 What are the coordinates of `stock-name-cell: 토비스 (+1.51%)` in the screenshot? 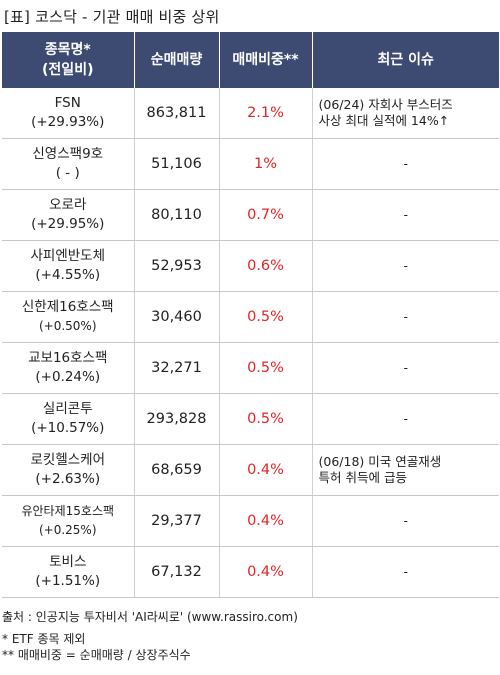 It's located at (68, 572).